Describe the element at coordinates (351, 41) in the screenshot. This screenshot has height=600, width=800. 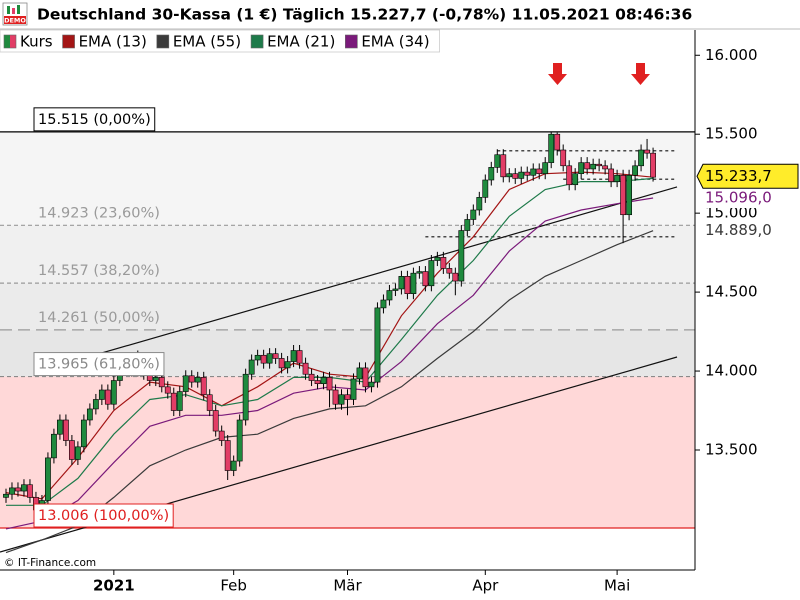
I see `legend-swatch` at that location.